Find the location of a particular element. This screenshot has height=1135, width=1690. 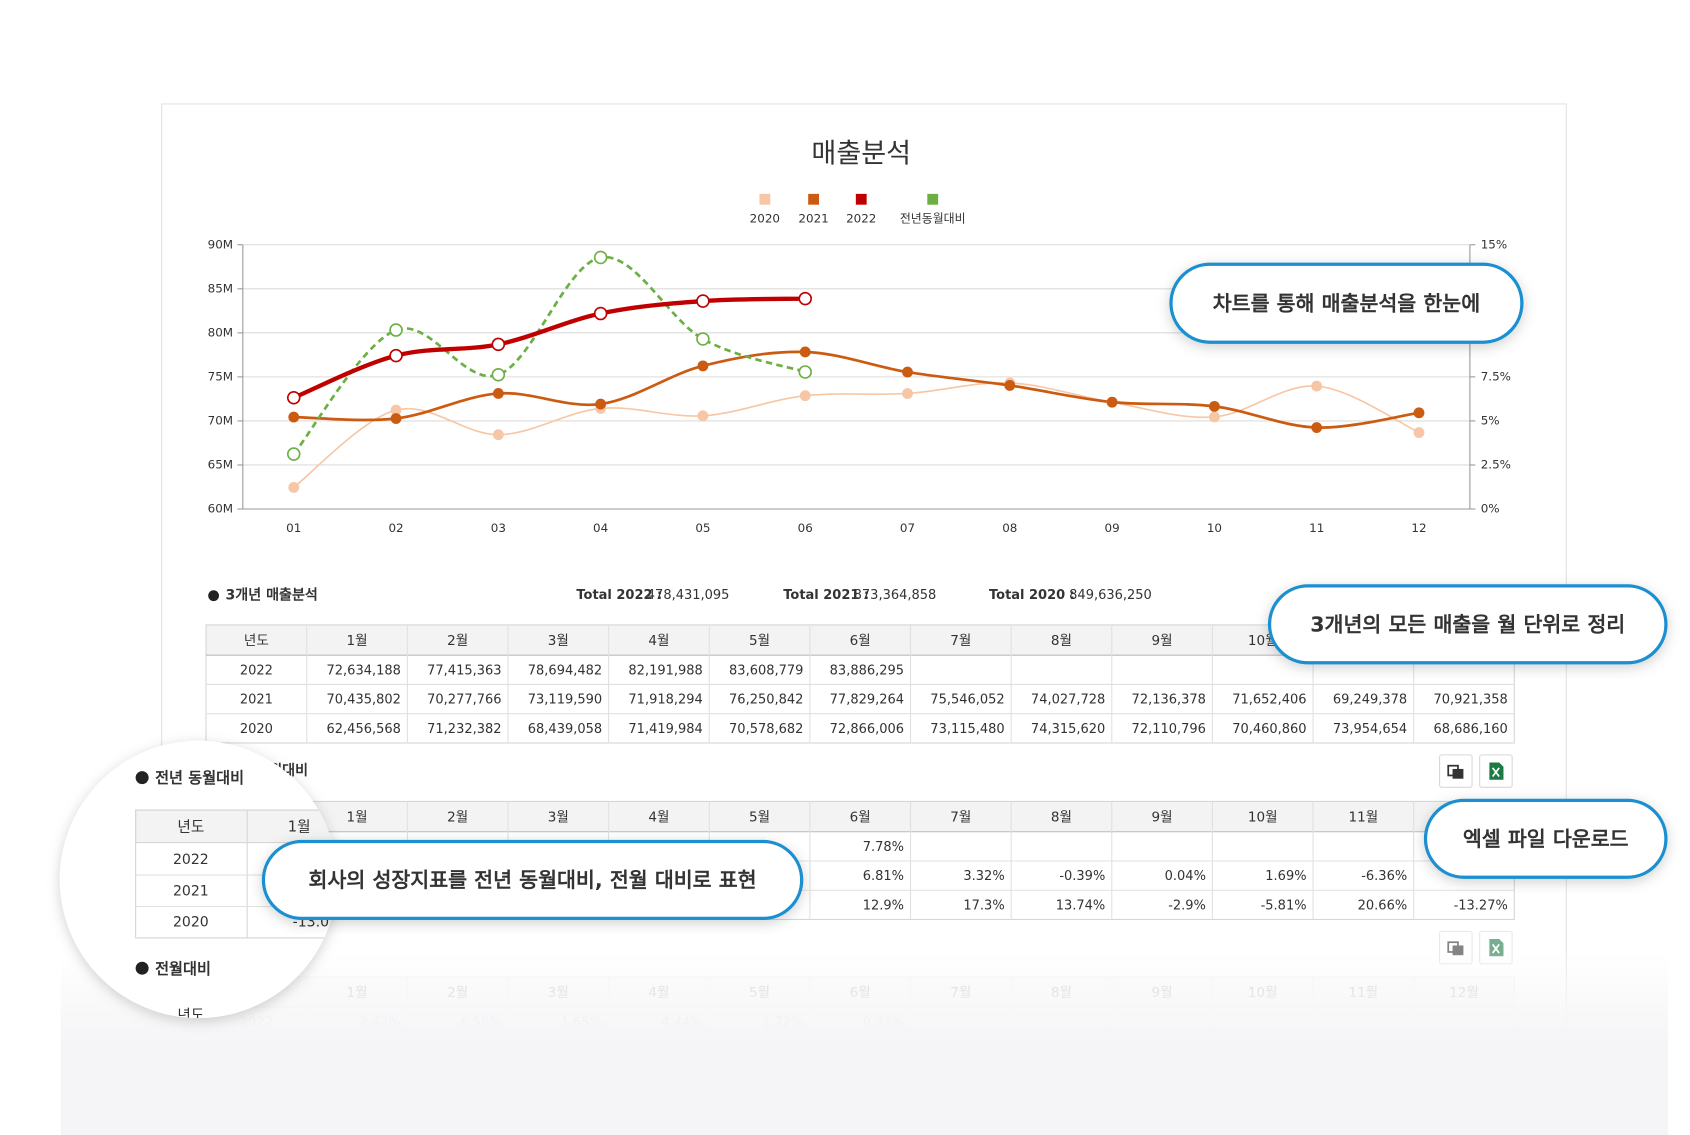

y2-tick-label: 7.5% is located at coordinates (1496, 376).